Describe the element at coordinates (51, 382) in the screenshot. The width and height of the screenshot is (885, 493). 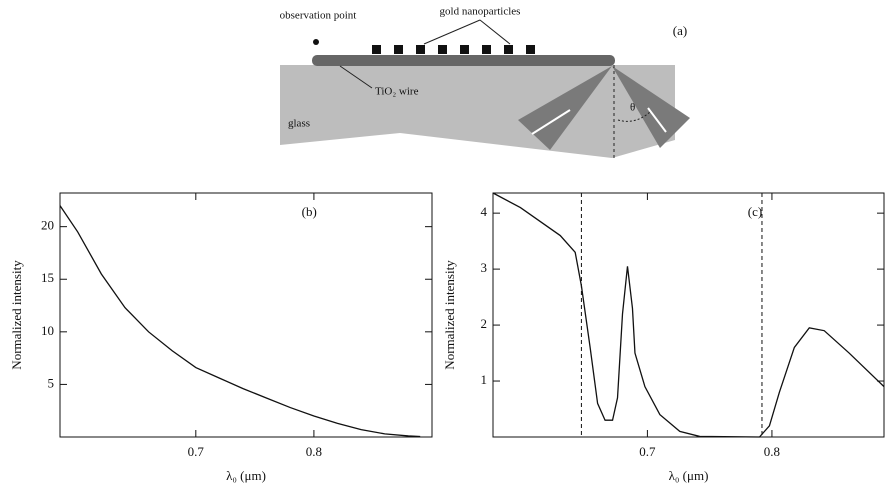
I see `y-tick-label: 5` at that location.